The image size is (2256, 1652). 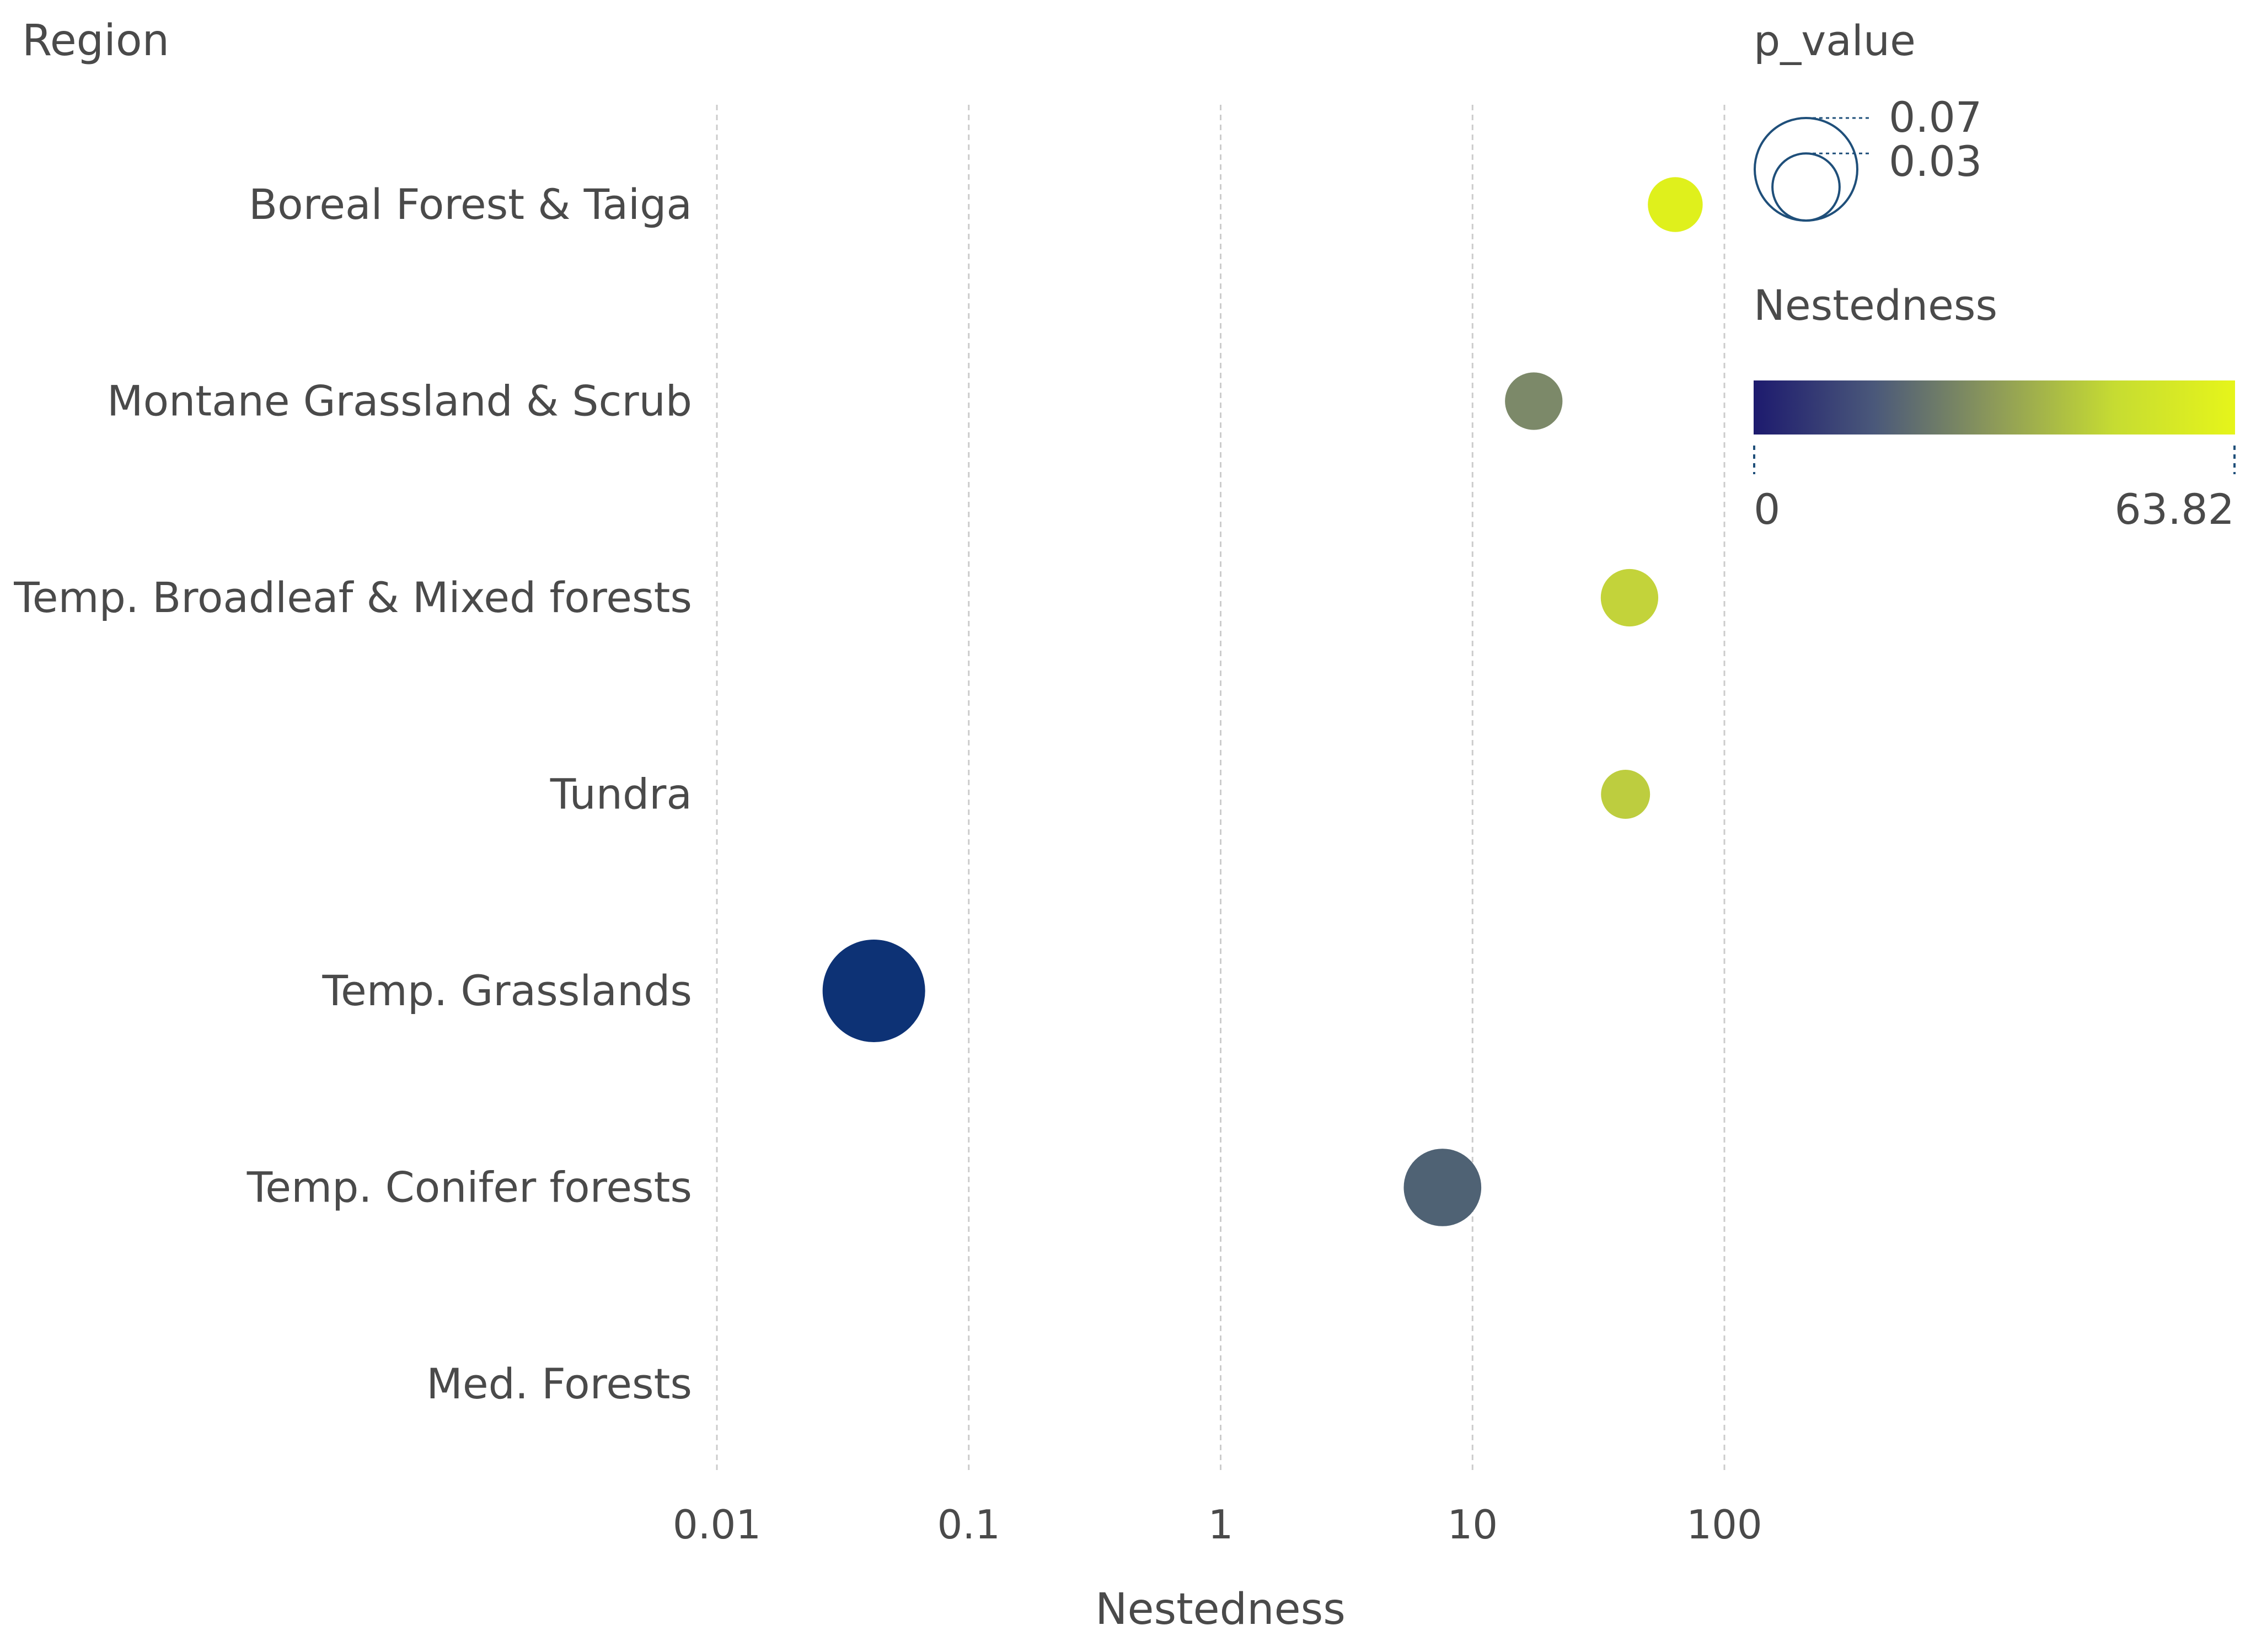 What do you see at coordinates (717, 1524) in the screenshot?
I see `x-tick-label: 0.01` at bounding box center [717, 1524].